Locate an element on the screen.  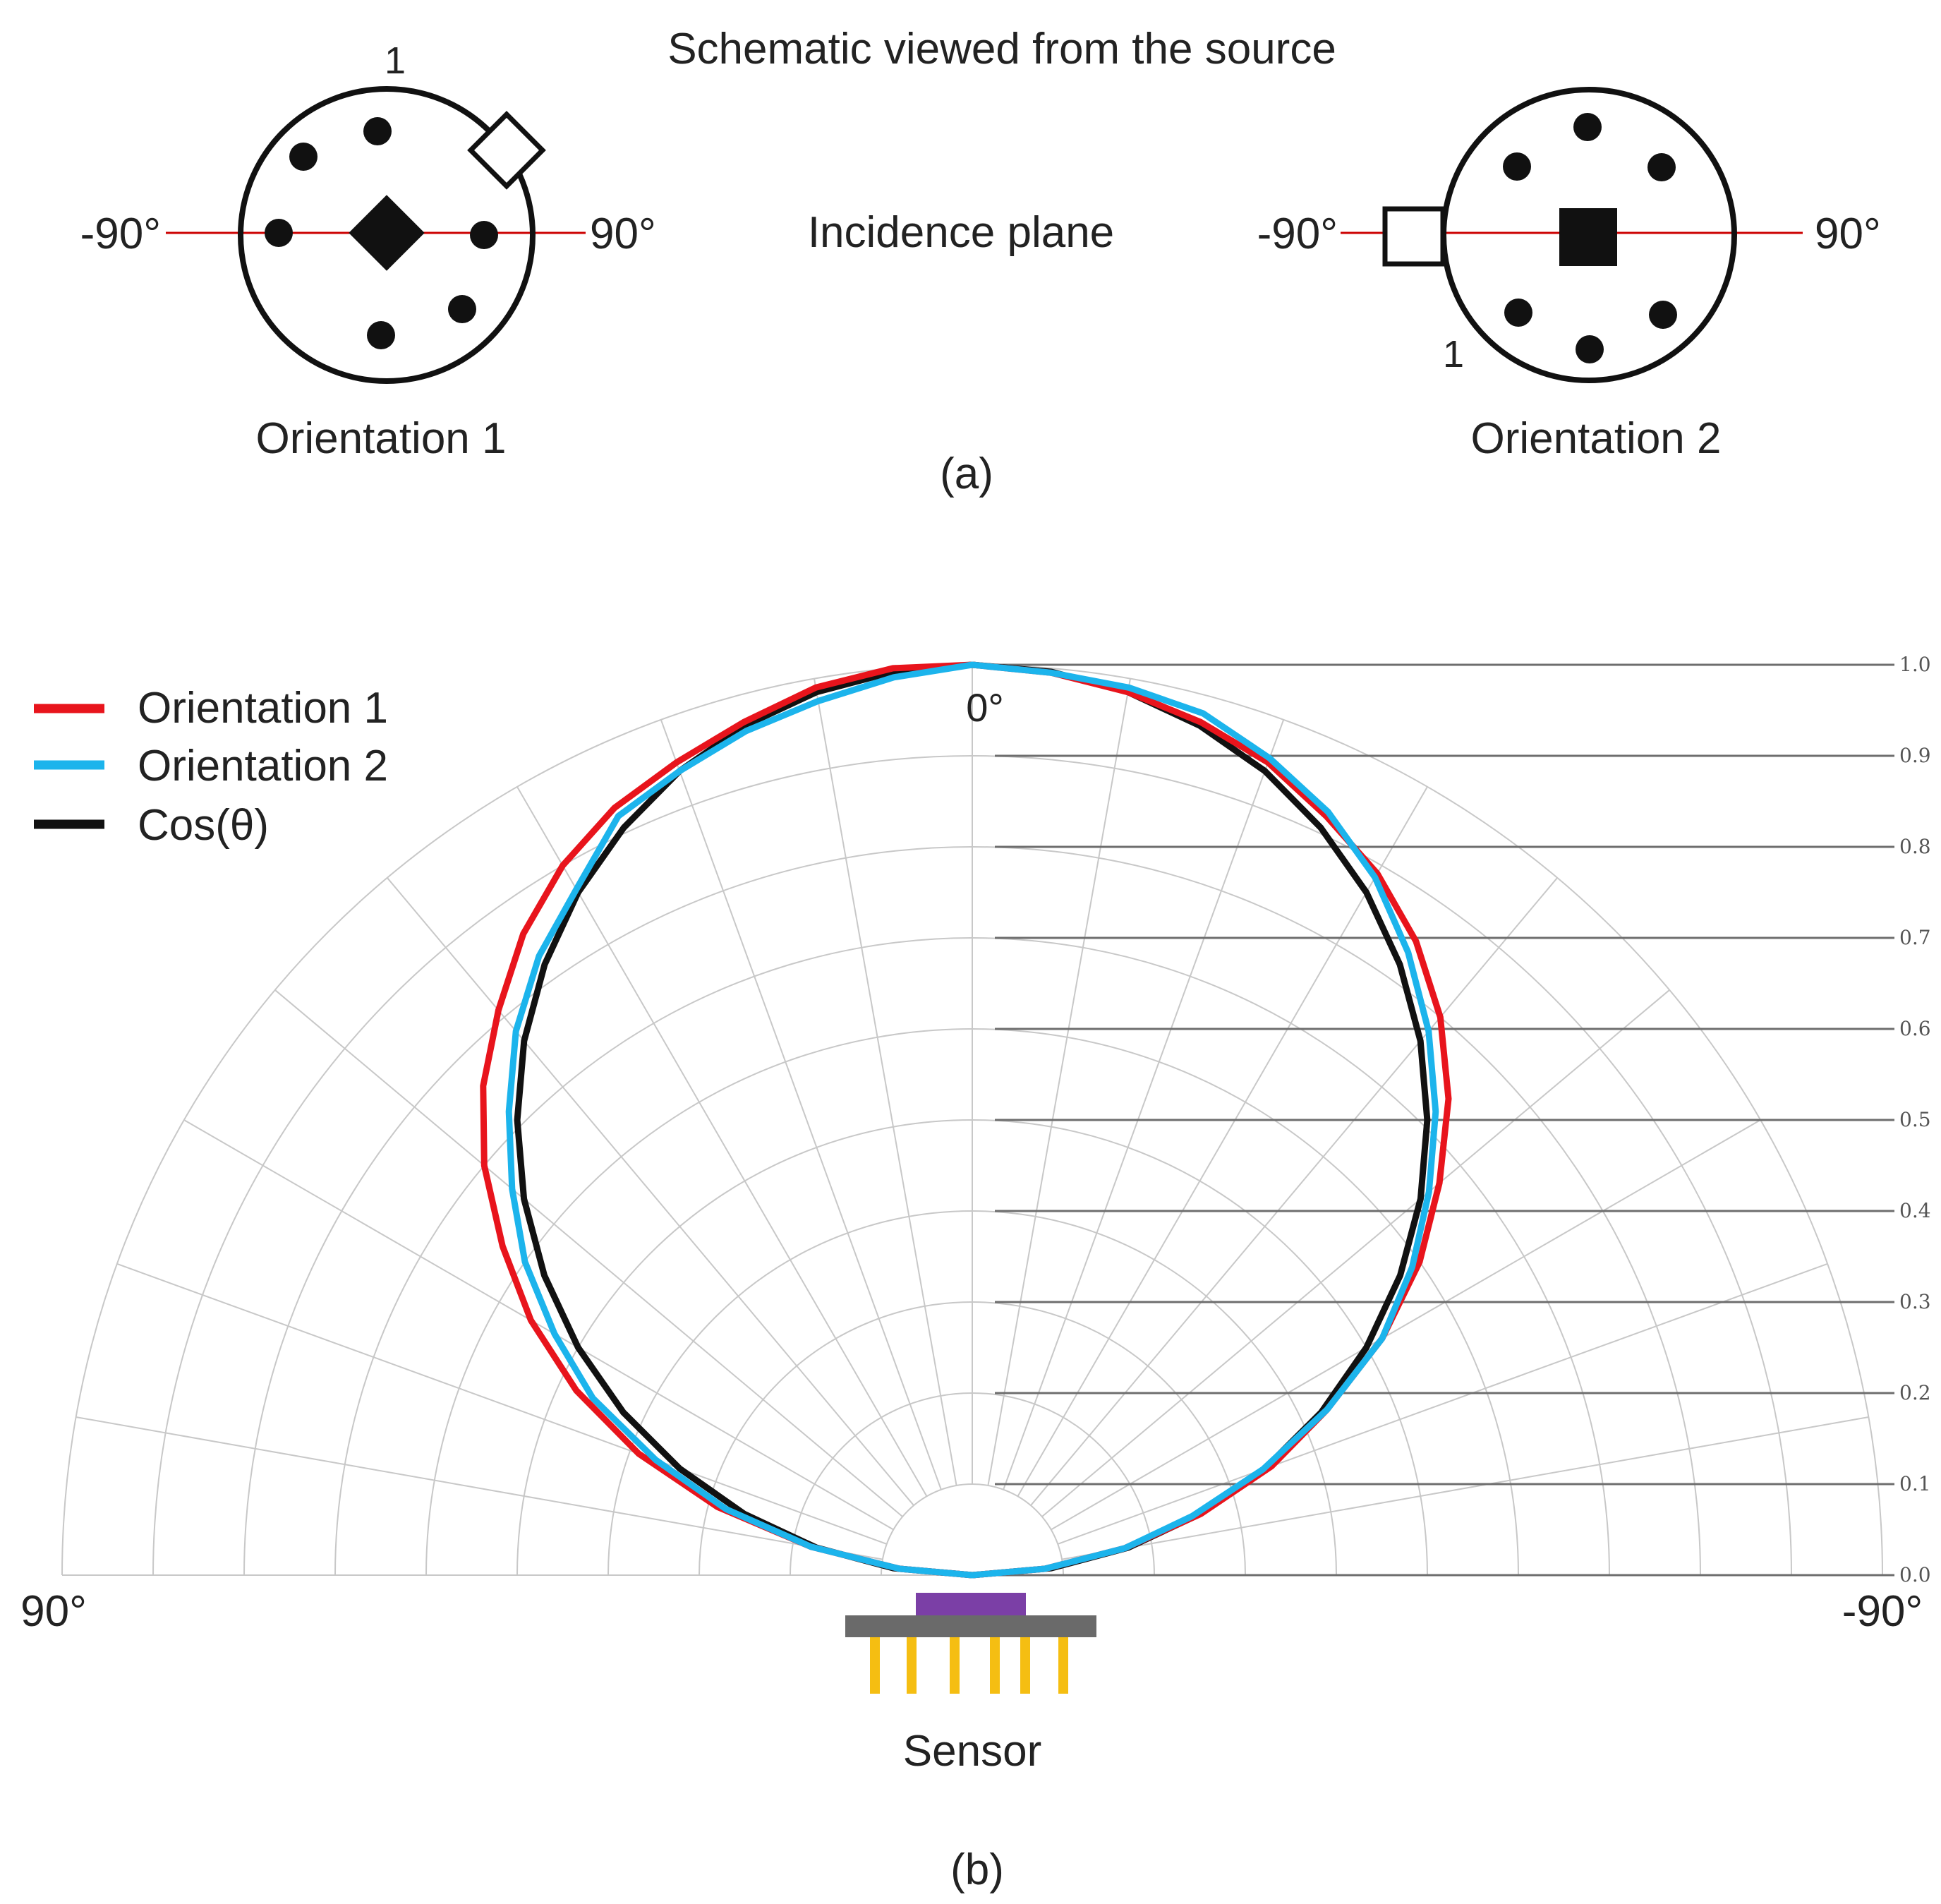
incidence-plane-label: Incidence plane is located at coordinates (961, 232).